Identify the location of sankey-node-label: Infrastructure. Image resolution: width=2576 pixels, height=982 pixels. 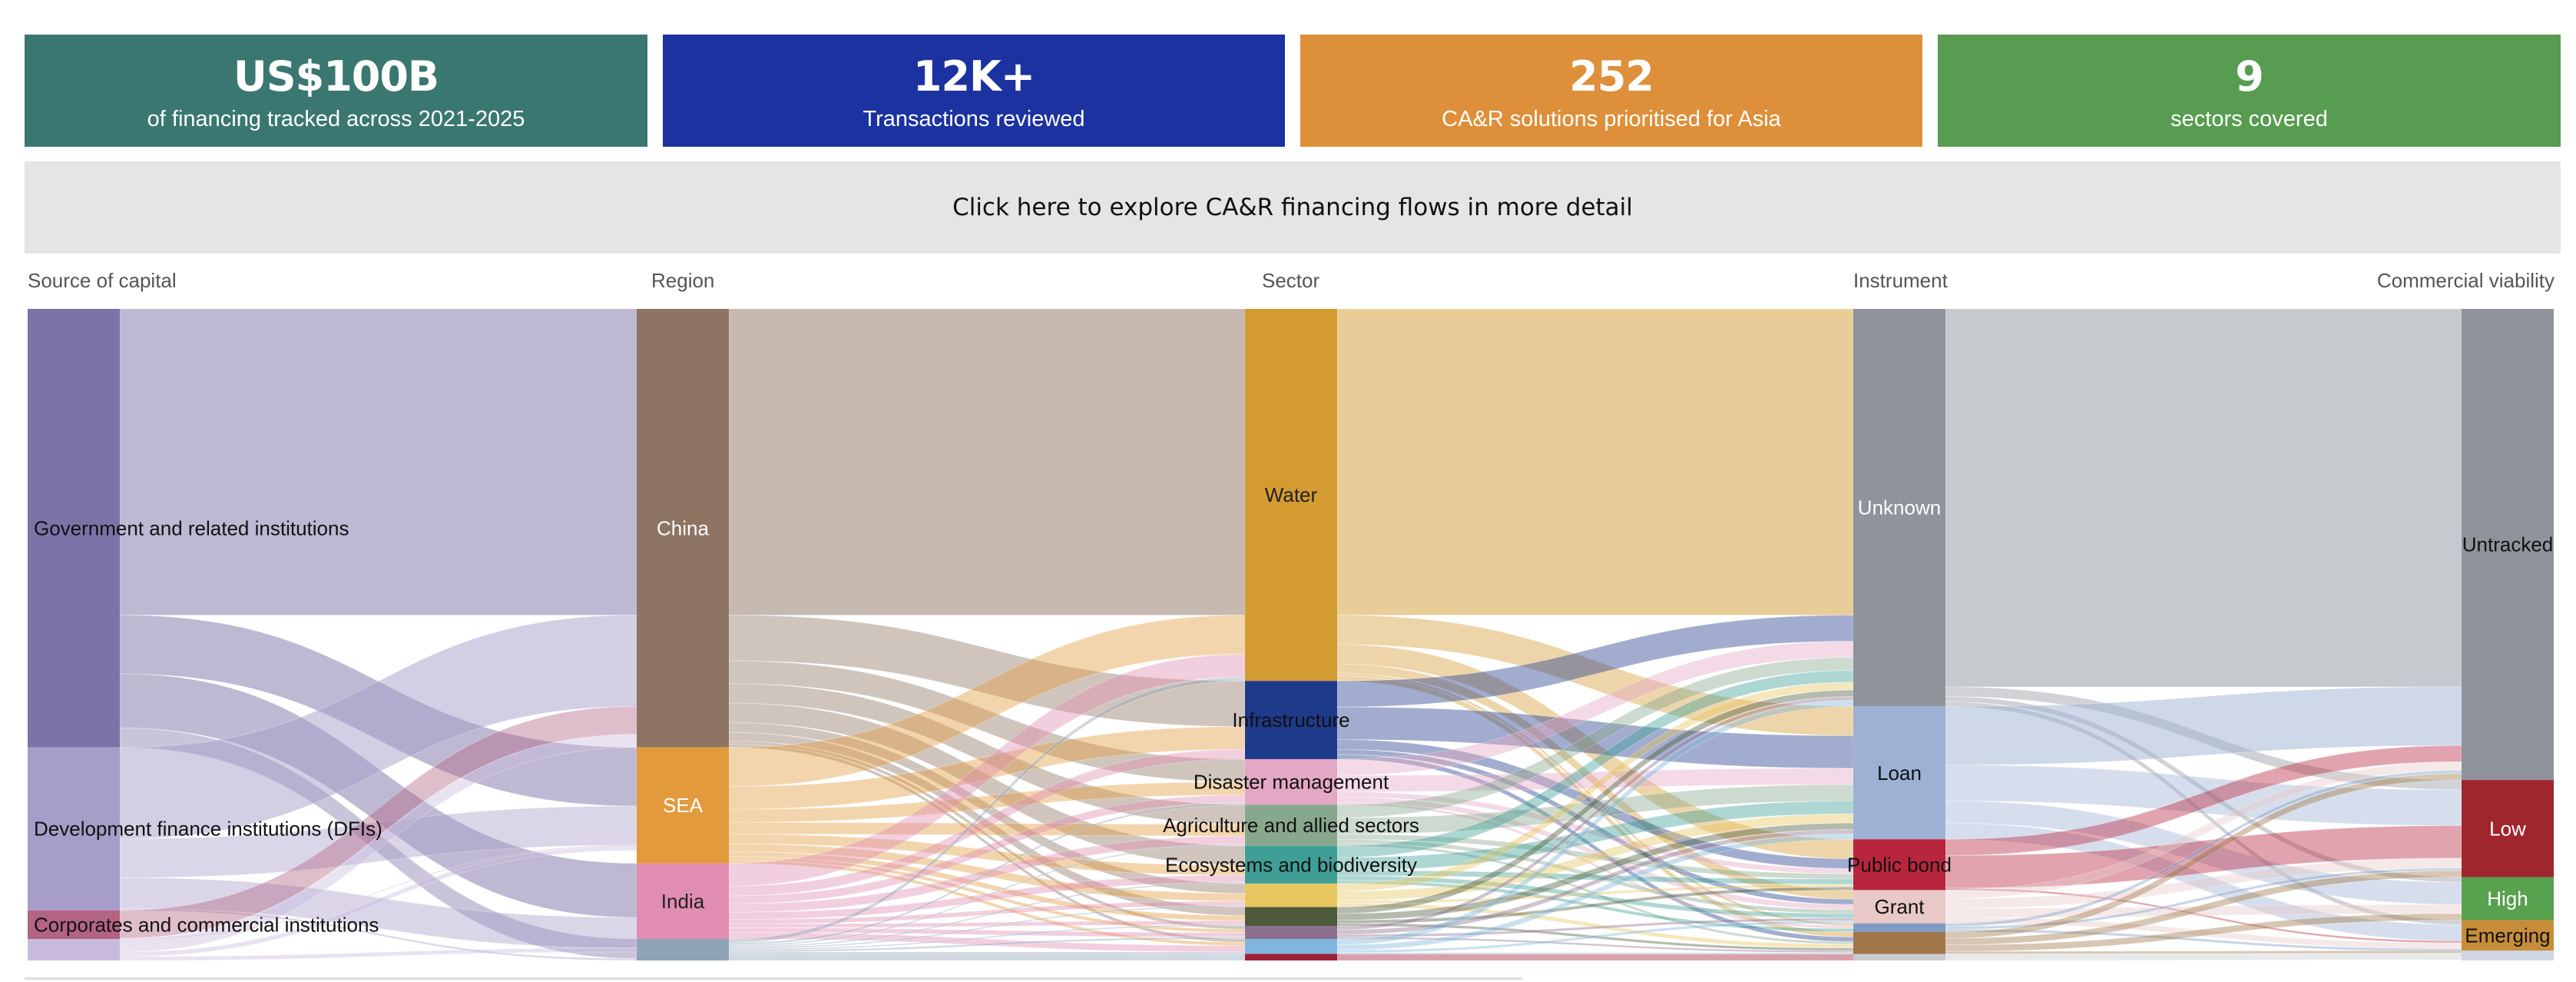
(1290, 720).